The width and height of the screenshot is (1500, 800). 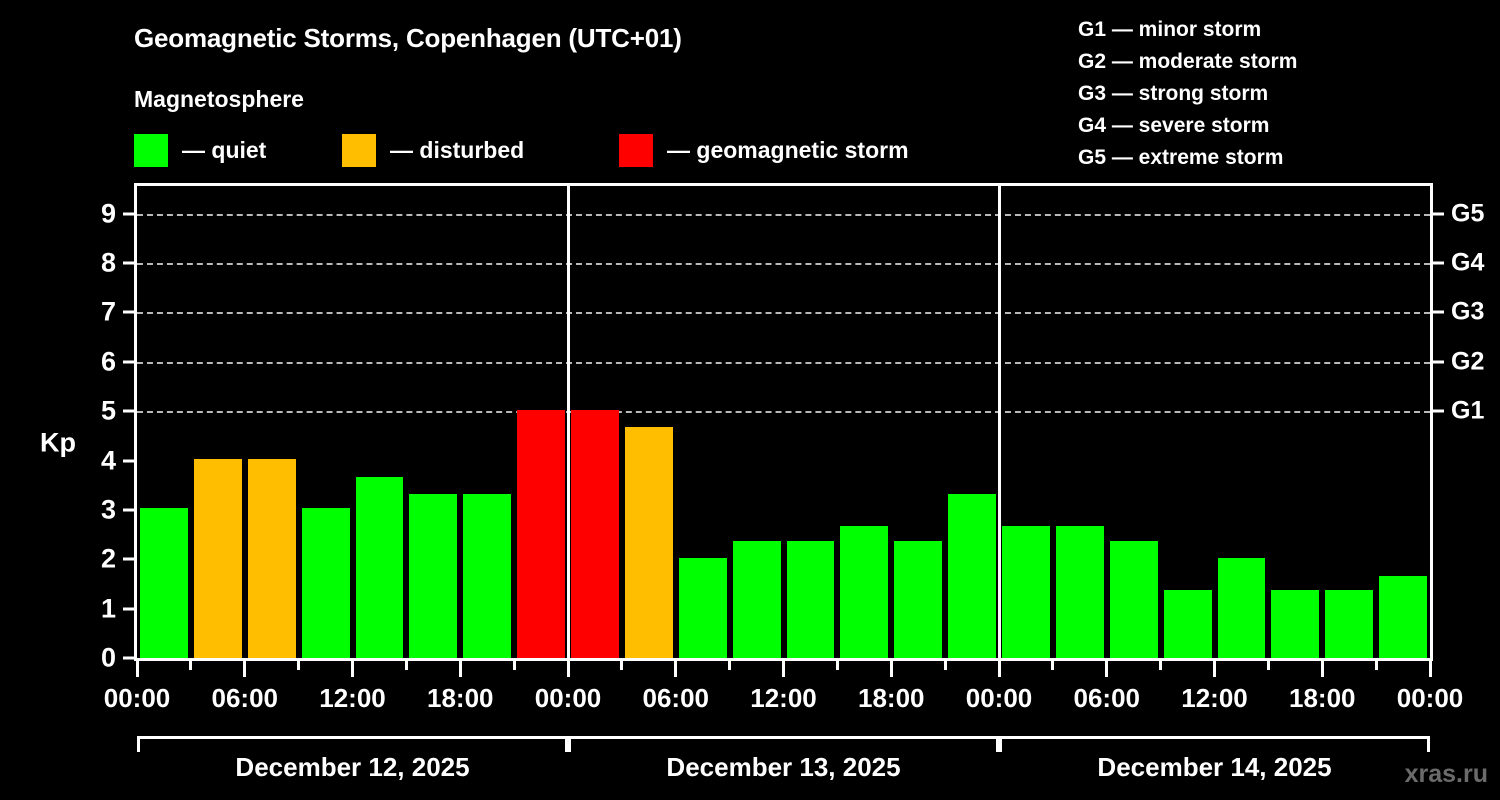 What do you see at coordinates (108, 509) in the screenshot?
I see `y-axis-tick-label-3: 3` at bounding box center [108, 509].